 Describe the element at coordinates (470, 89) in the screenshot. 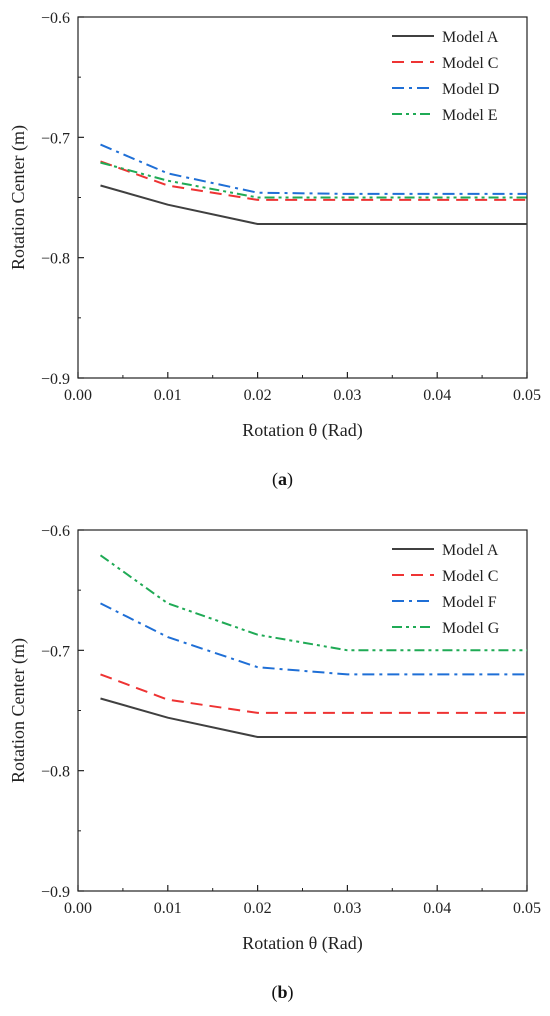

I see `legend-entry: Model D` at that location.